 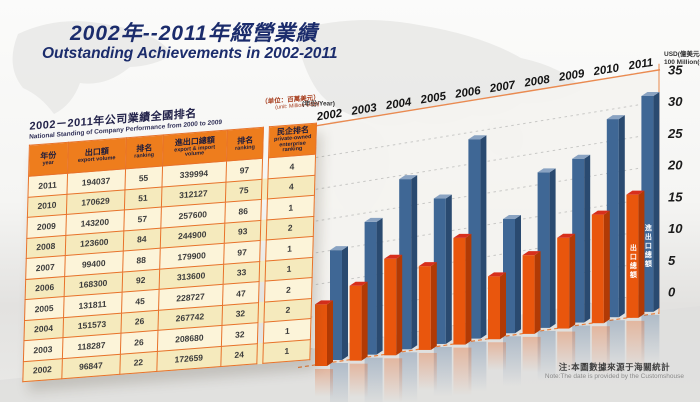 What do you see at coordinates (373, 379) in the screenshot?
I see `import-export-bar-2003-reflection` at bounding box center [373, 379].